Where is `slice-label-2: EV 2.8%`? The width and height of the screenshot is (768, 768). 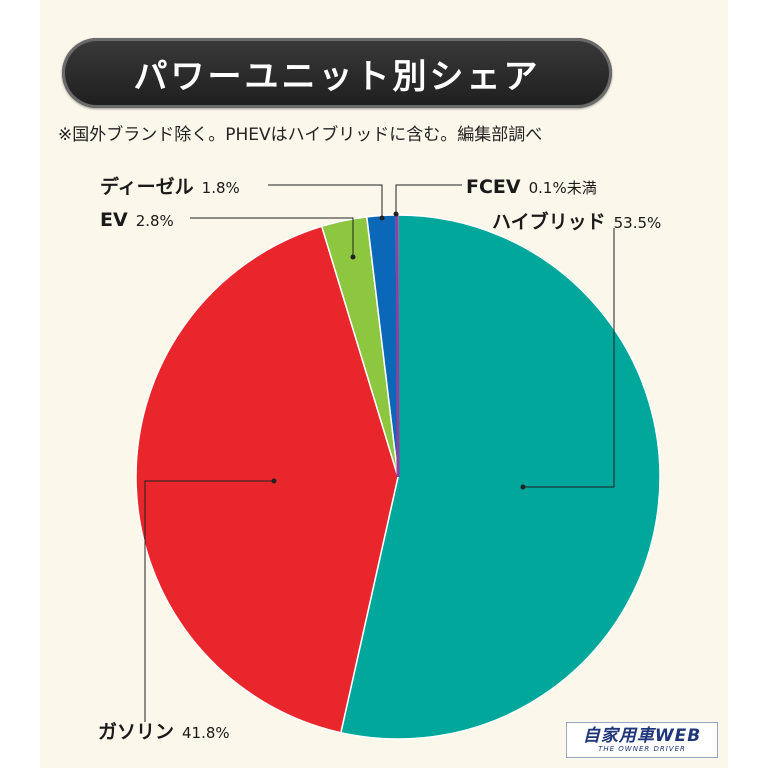
slice-label-2: EV 2.8% is located at coordinates (137, 220).